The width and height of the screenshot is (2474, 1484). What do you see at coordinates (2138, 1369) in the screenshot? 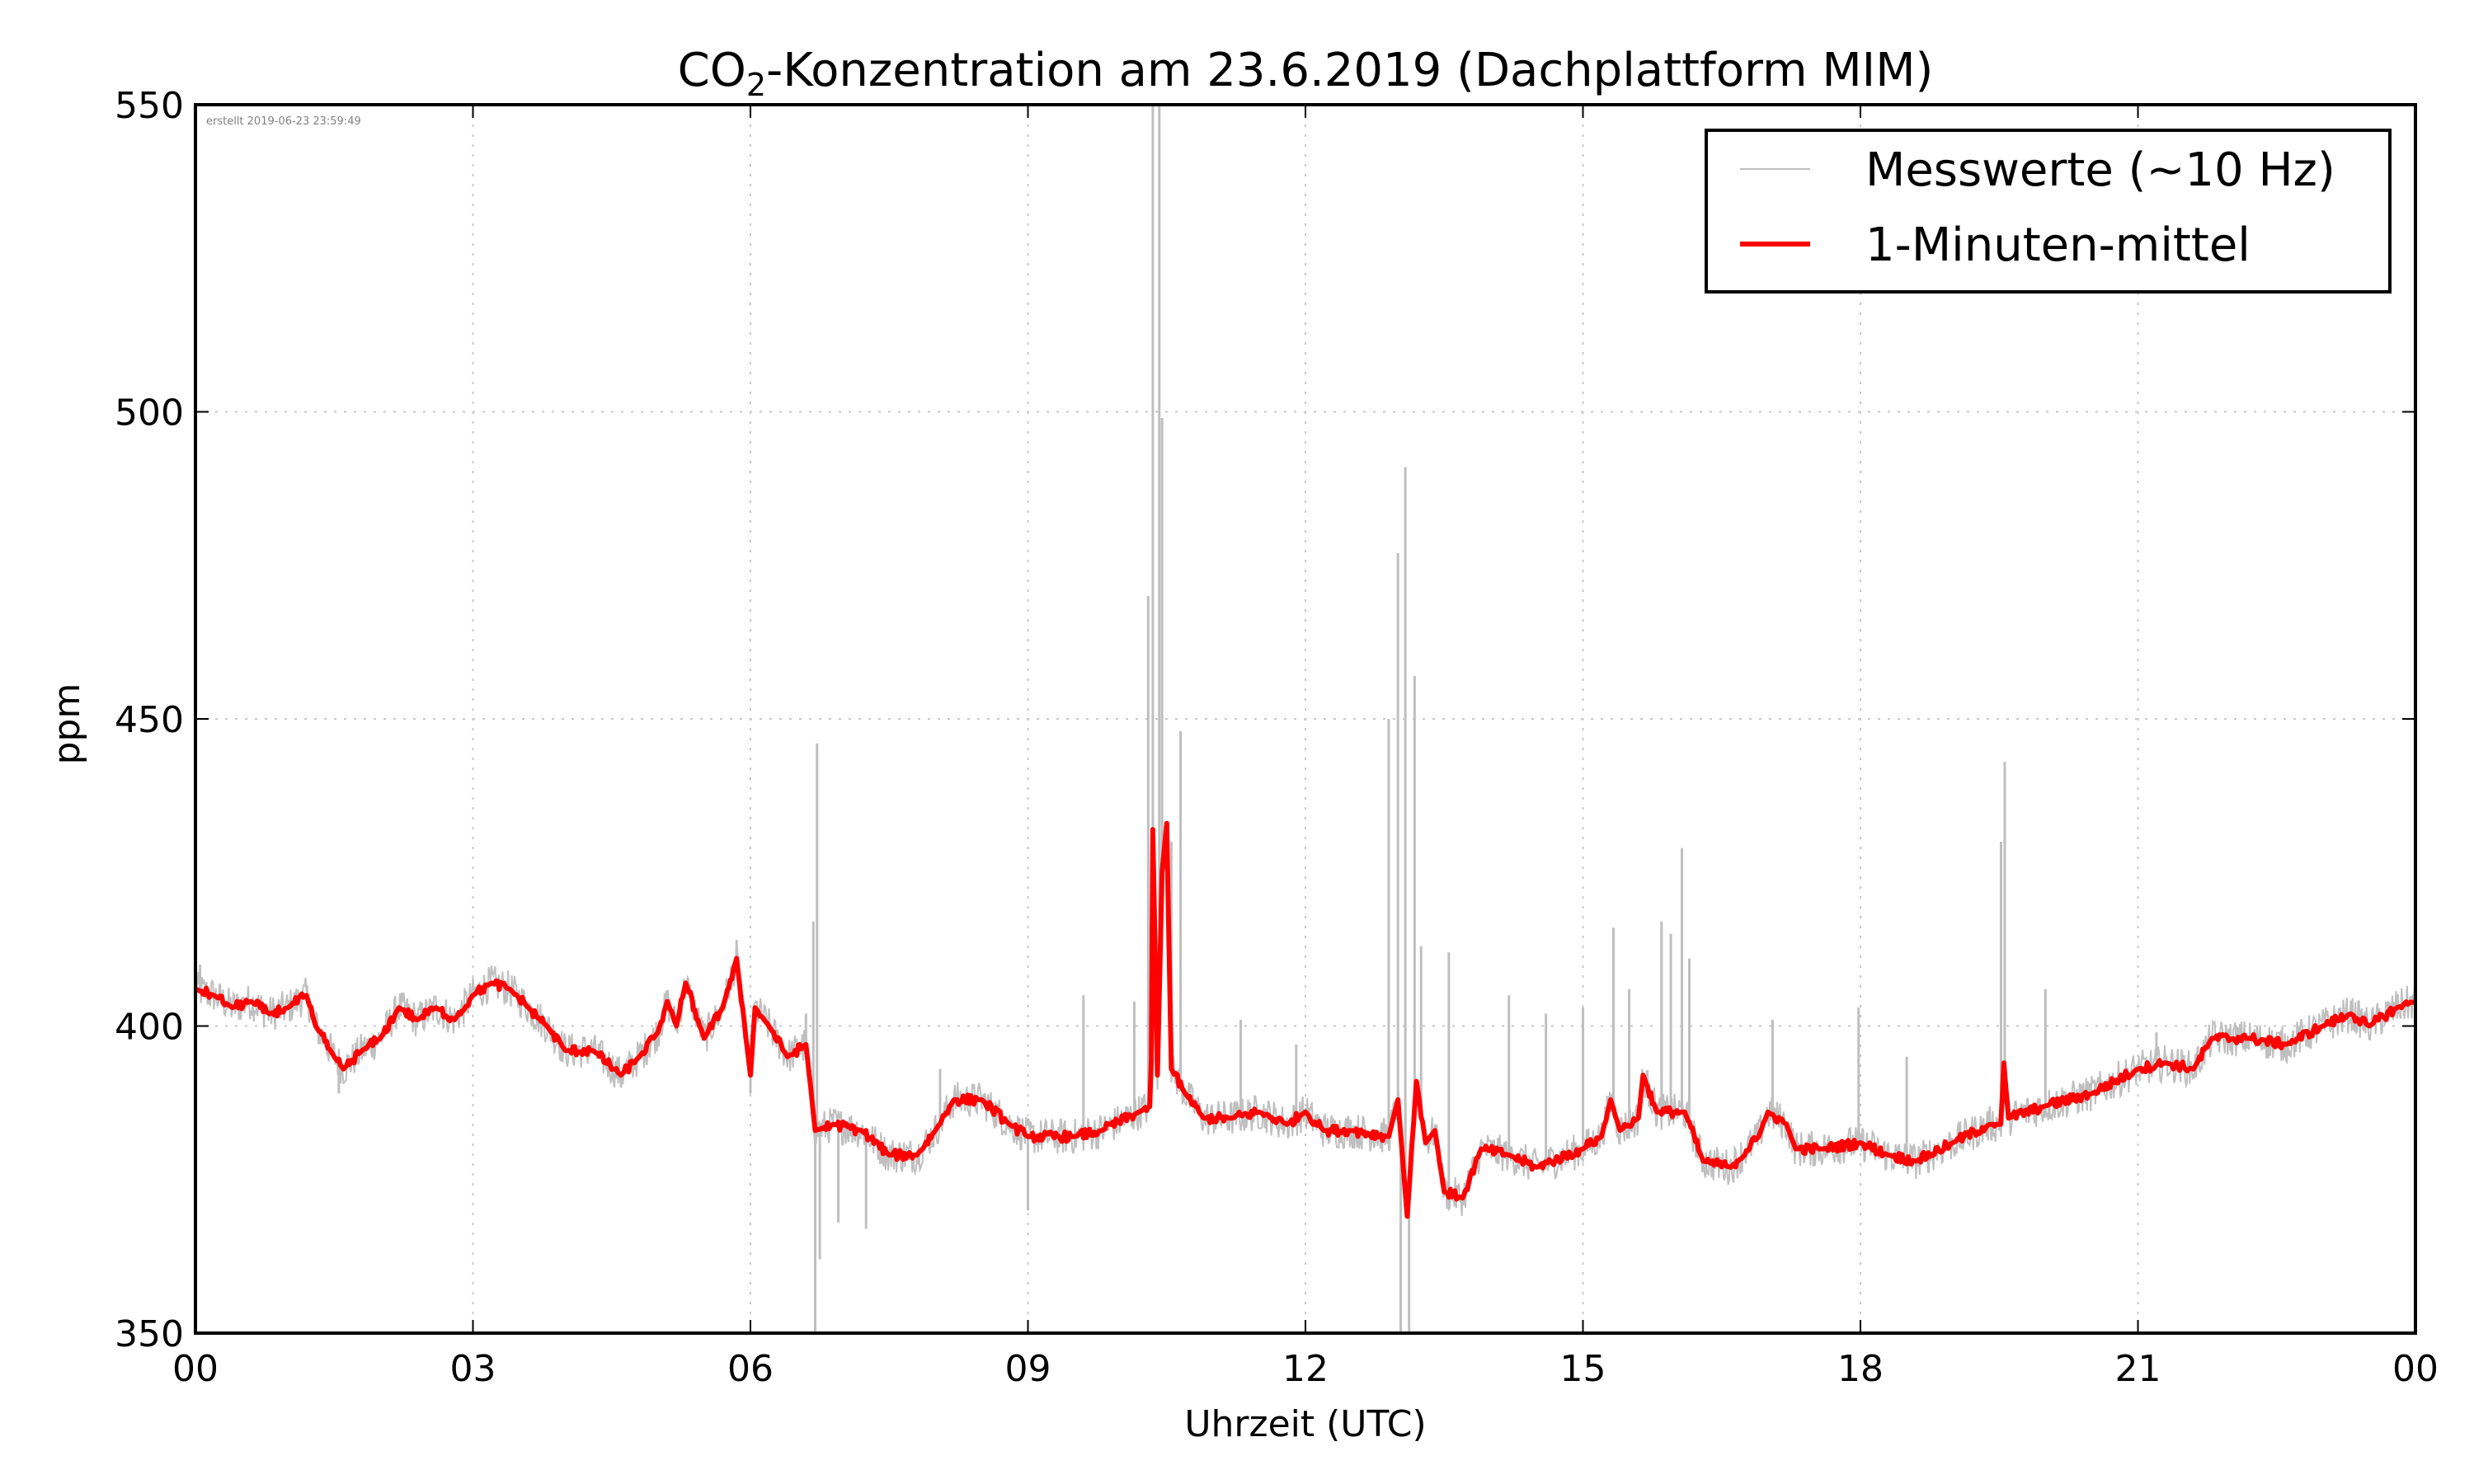
I see `x-tick-label: 21` at bounding box center [2138, 1369].